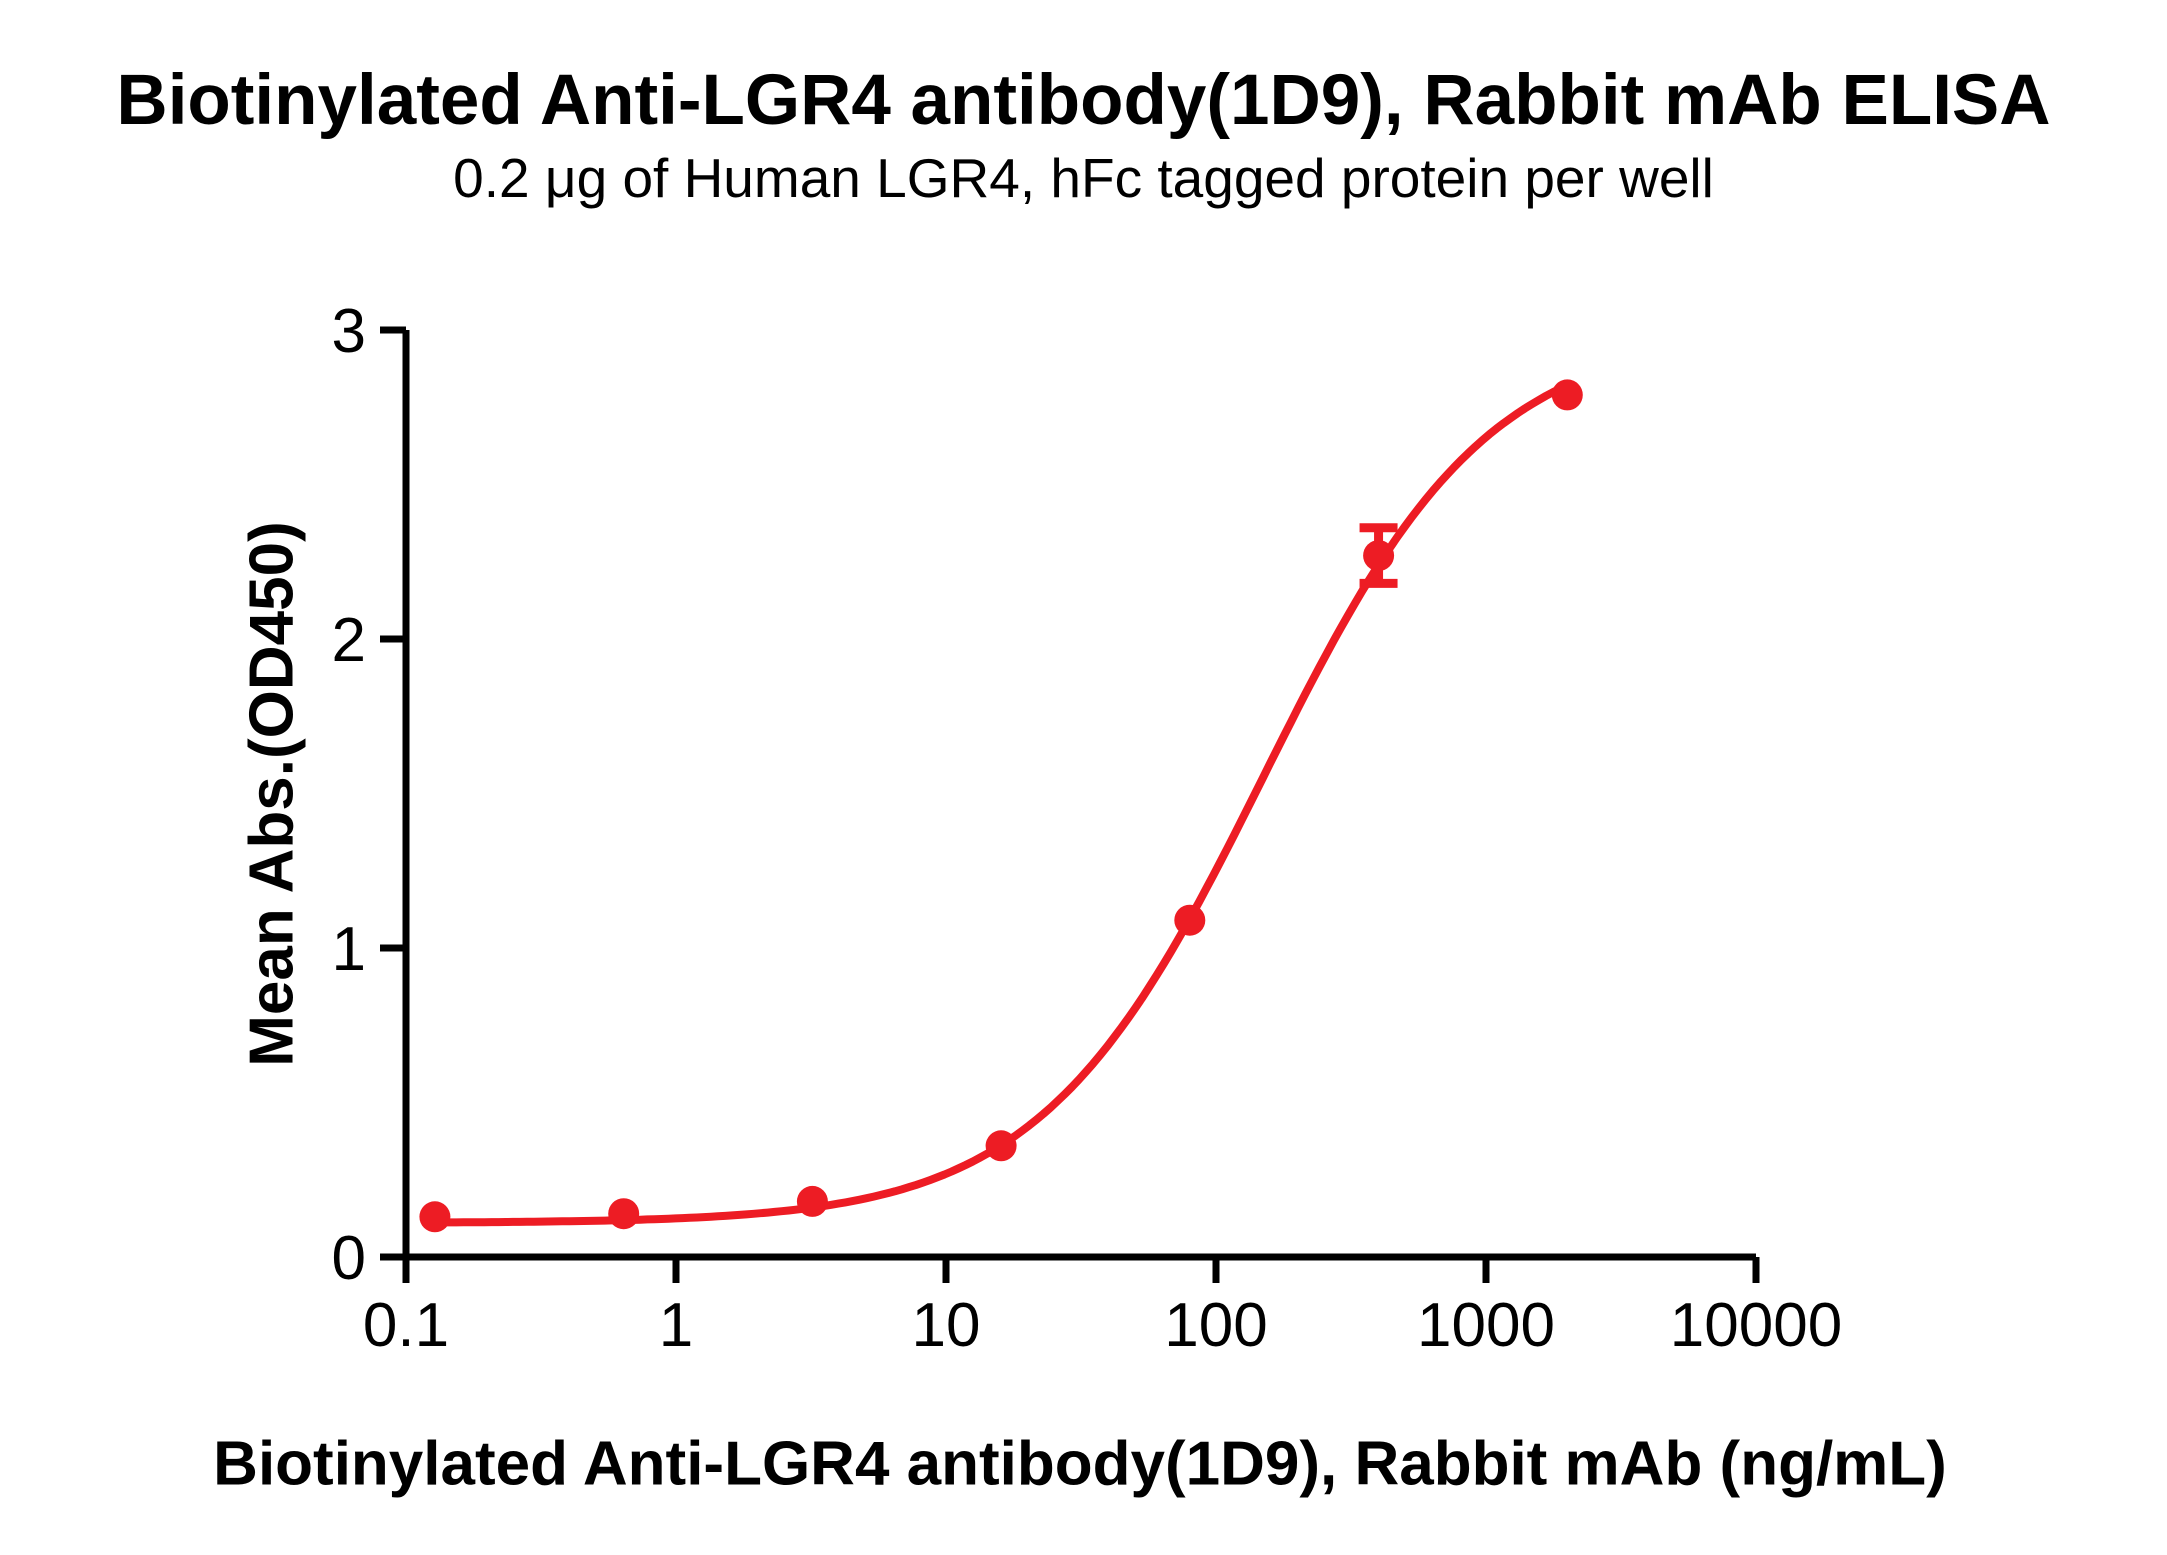  I want to click on y-tick-label: 1, so click(349, 949).